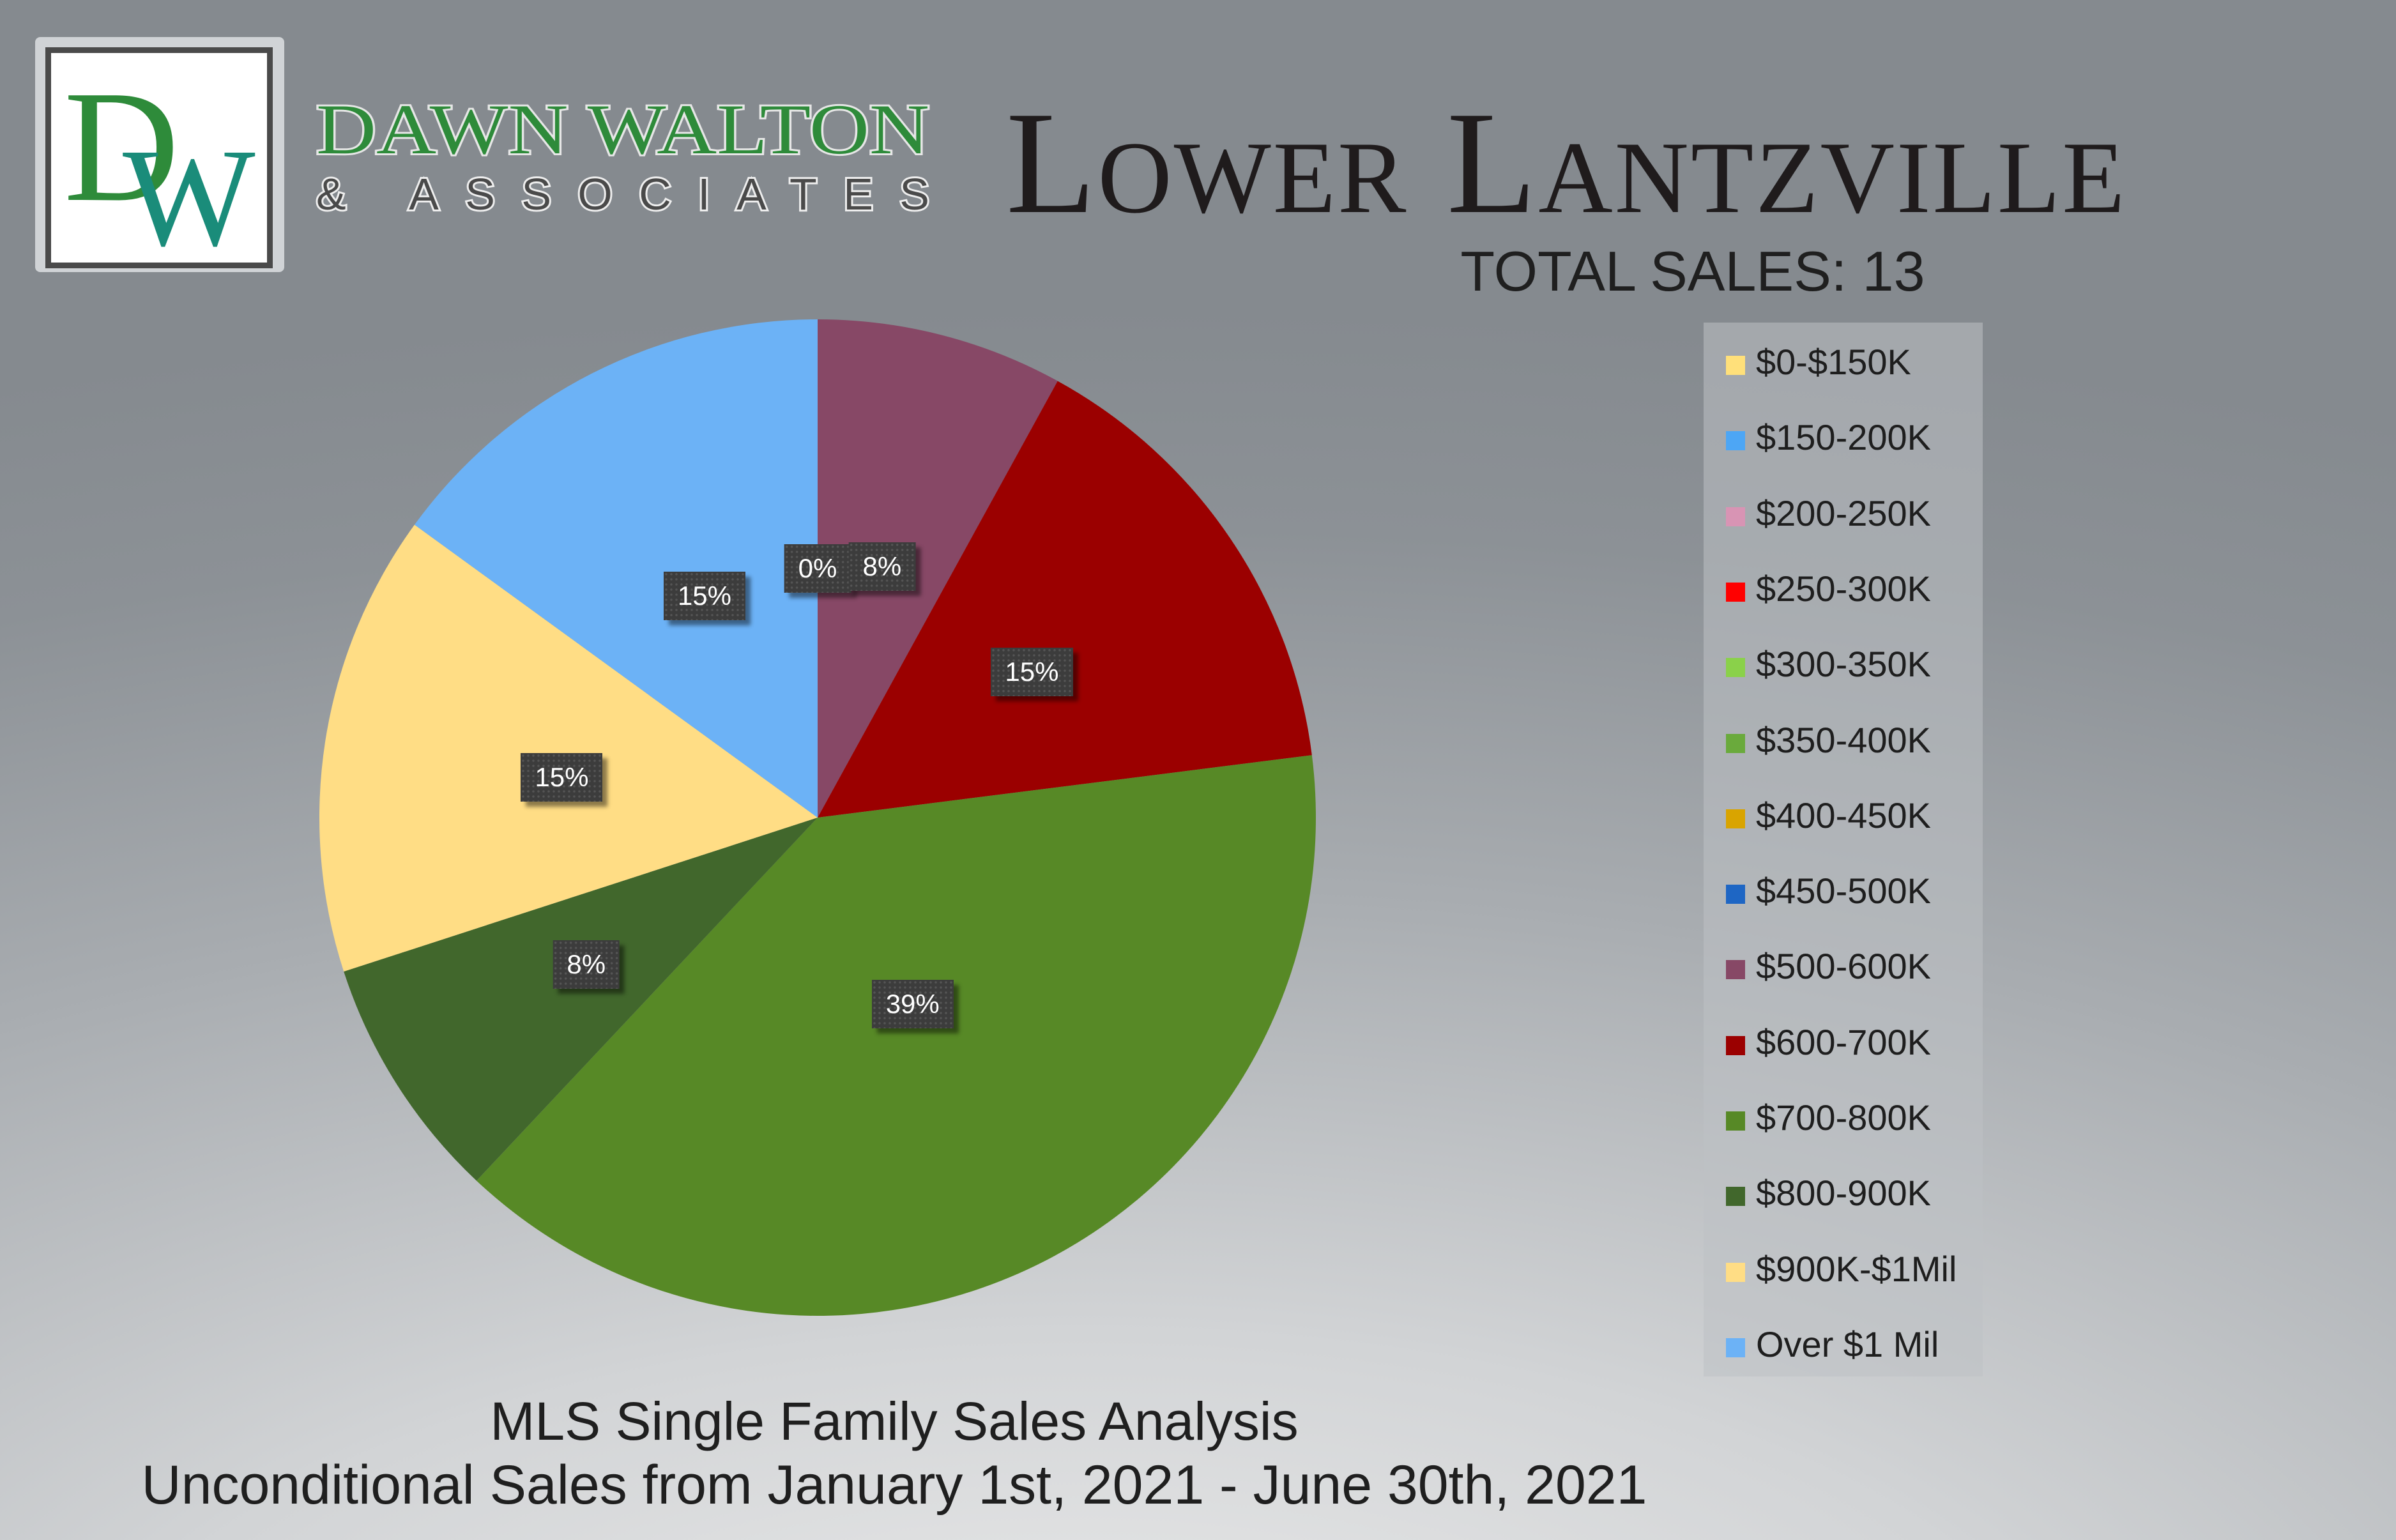 The width and height of the screenshot is (2396, 1540). I want to click on legend-label: $350-400K, so click(1844, 739).